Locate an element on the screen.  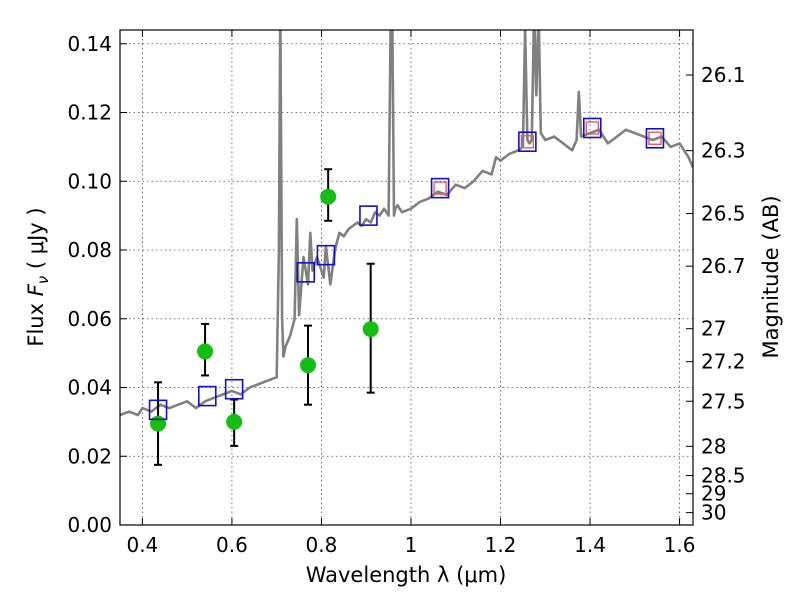
y-axis-label: Flux Fν ( μJy ) is located at coordinates (38, 276).